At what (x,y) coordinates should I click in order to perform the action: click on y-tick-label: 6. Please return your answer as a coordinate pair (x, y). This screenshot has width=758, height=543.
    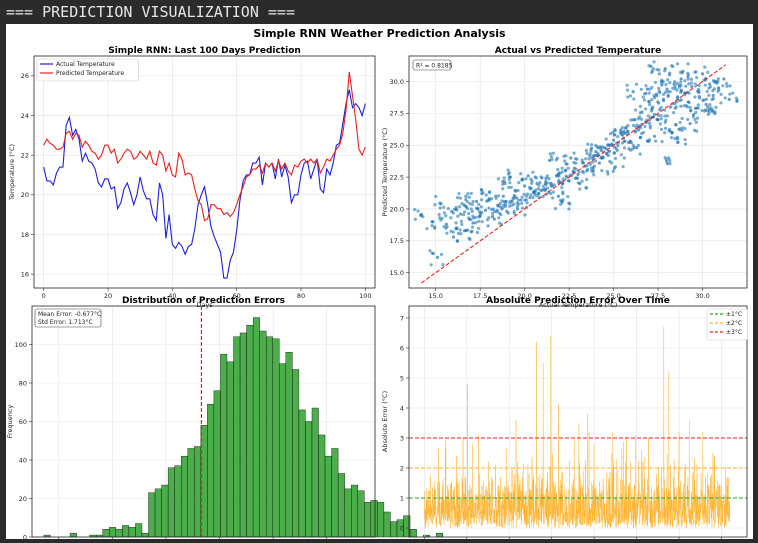
    Looking at the image, I should click on (402, 348).